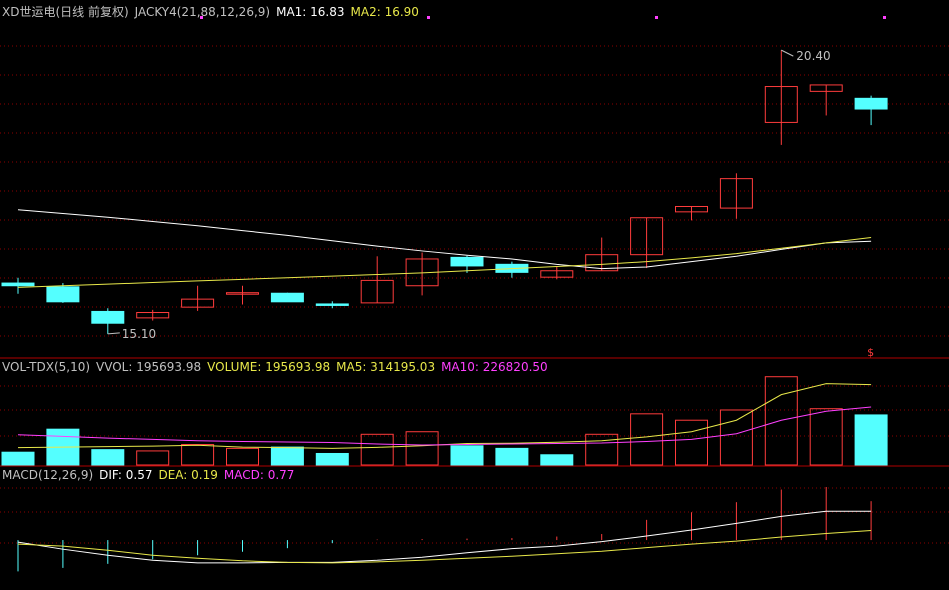 Image resolution: width=949 pixels, height=590 pixels. What do you see at coordinates (444, 546) in the screenshot?
I see `dea-line` at bounding box center [444, 546].